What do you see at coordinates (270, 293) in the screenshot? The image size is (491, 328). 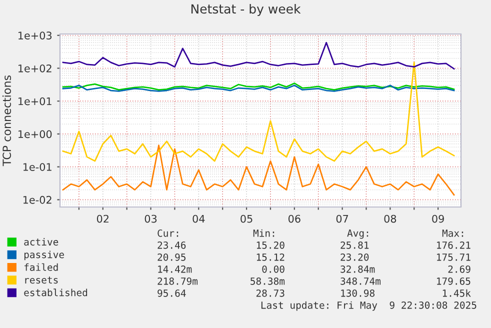 I see `text: 28.73` at bounding box center [270, 293].